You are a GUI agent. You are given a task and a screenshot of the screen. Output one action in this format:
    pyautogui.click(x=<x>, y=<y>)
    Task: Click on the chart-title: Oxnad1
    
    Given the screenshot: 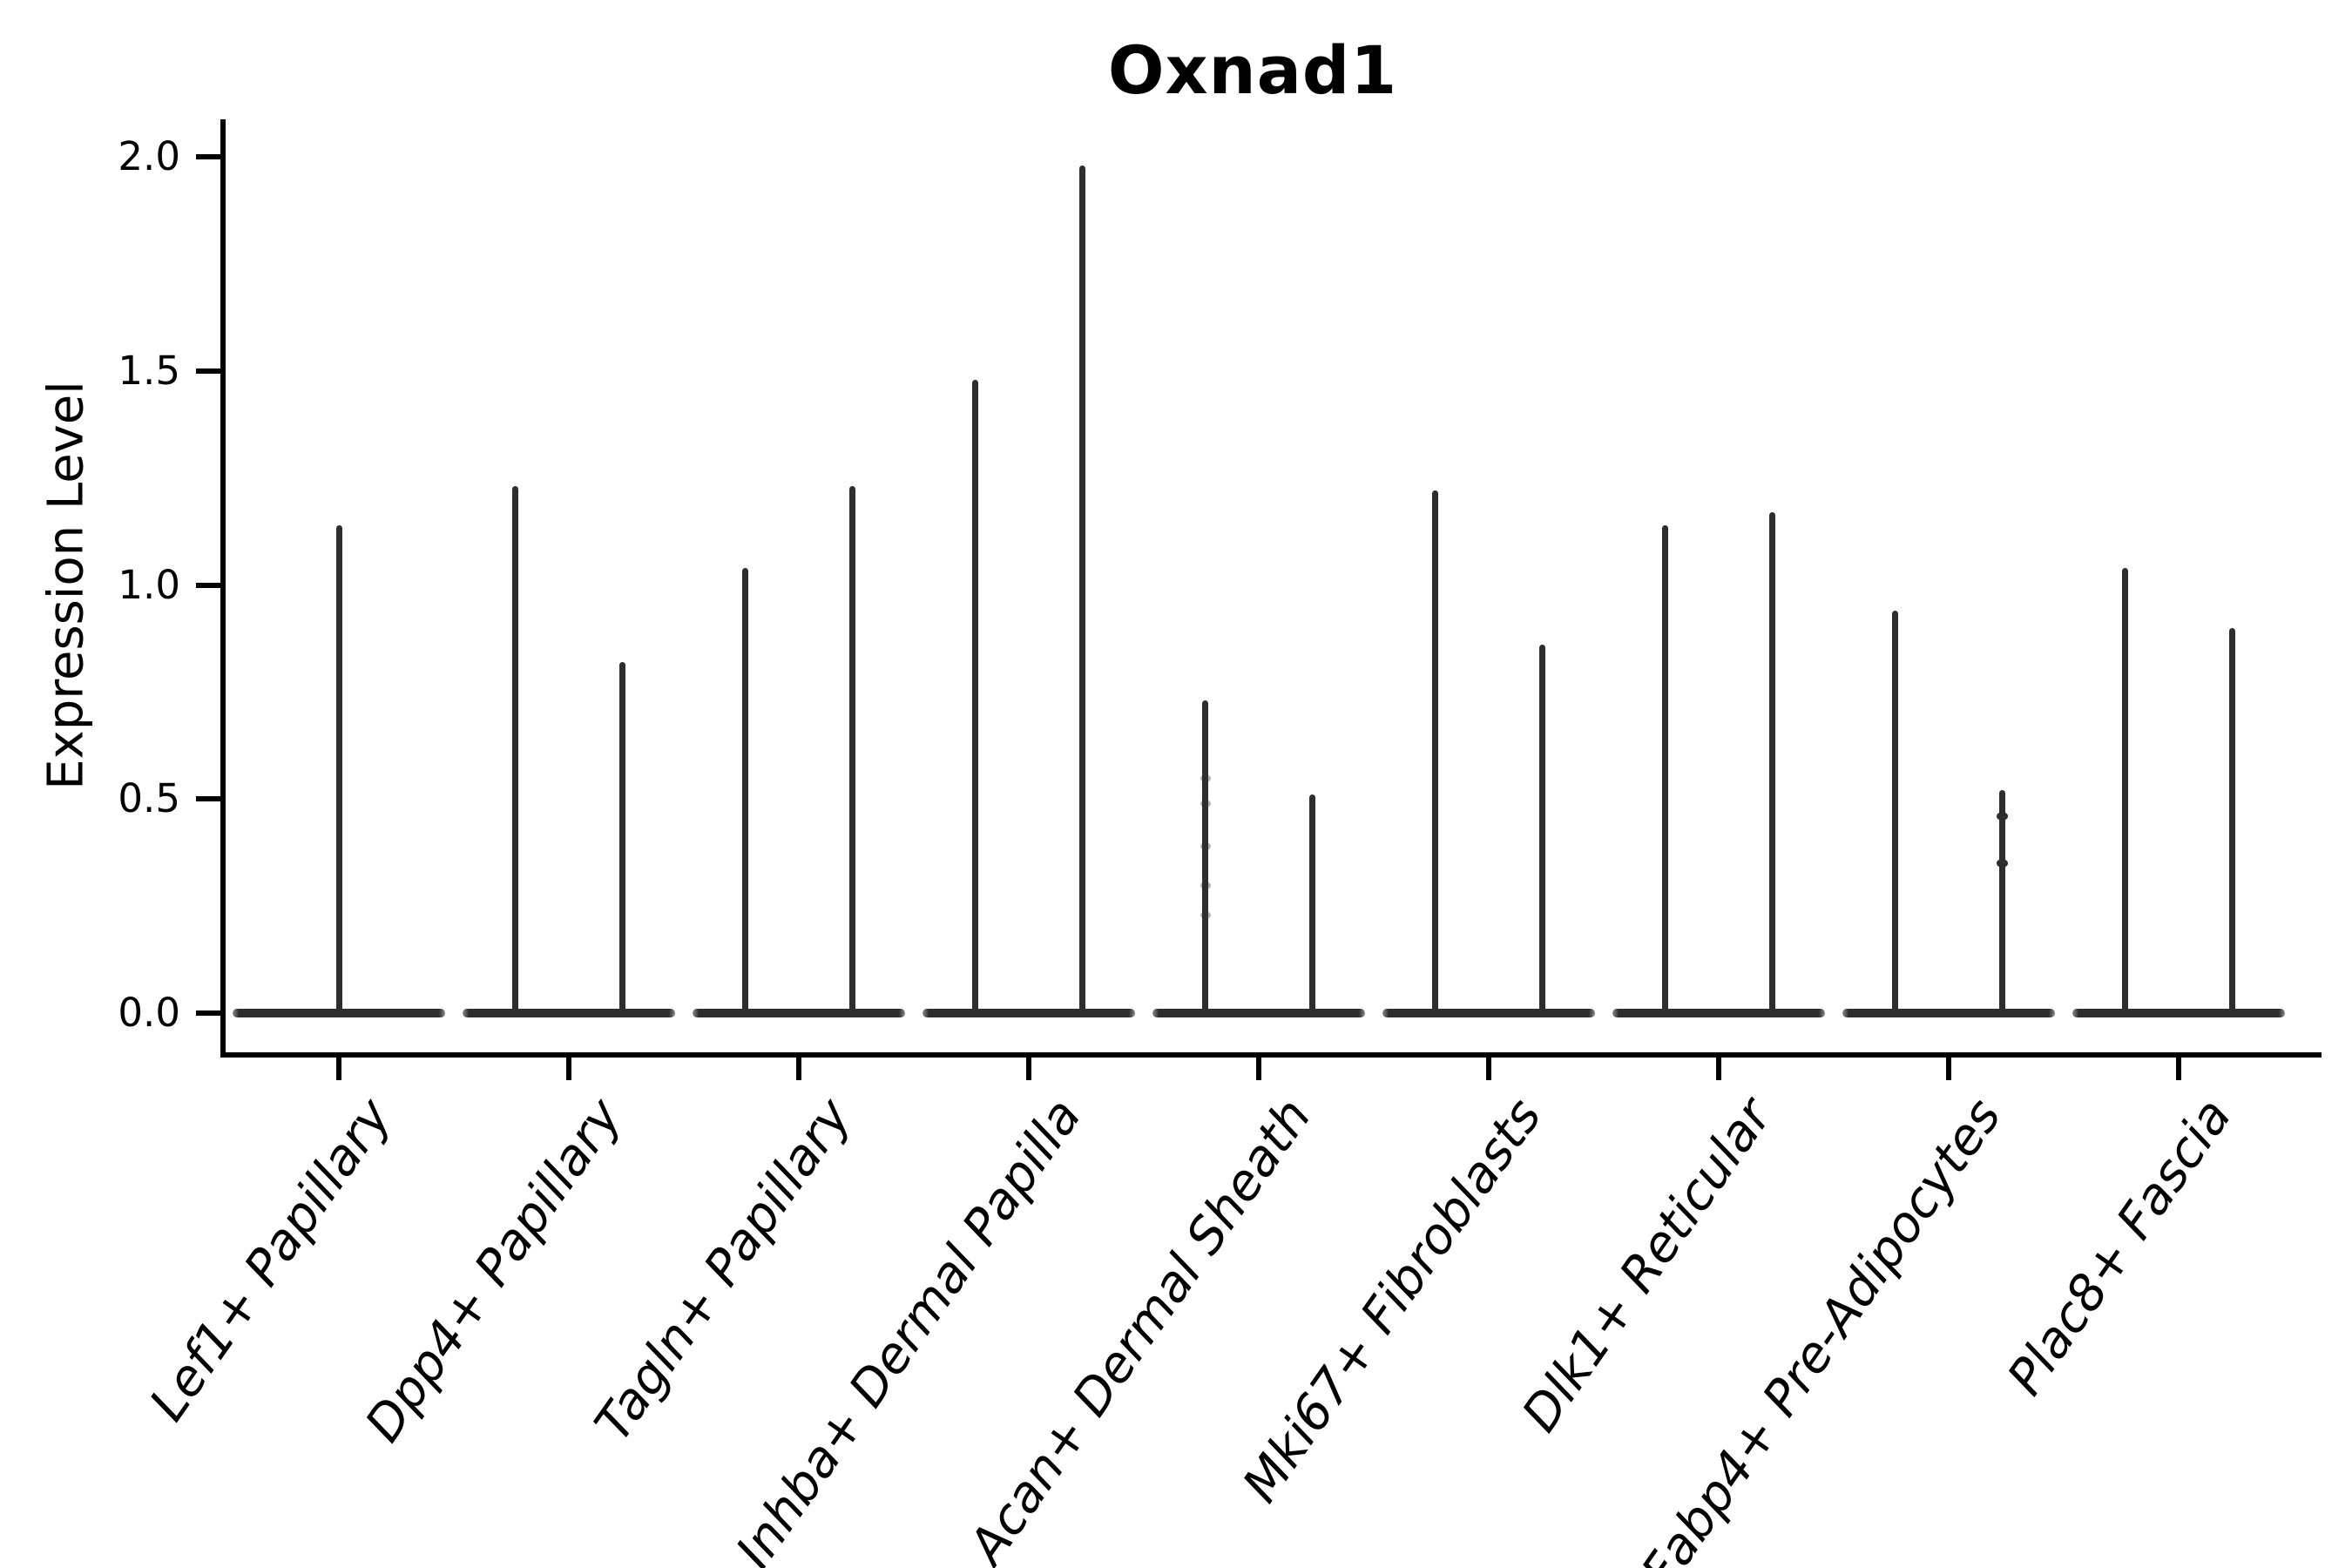 What is the action you would take?
    pyautogui.click(x=1252, y=70)
    